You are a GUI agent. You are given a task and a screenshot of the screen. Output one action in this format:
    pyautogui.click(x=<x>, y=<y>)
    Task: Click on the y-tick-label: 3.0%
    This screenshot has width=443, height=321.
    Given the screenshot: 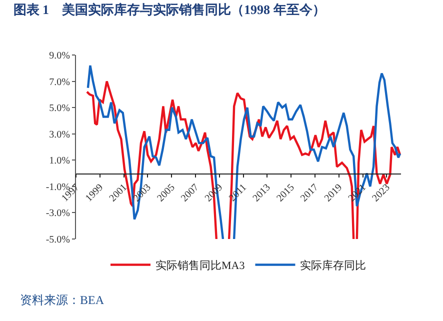 What is the action you would take?
    pyautogui.click(x=59, y=134)
    